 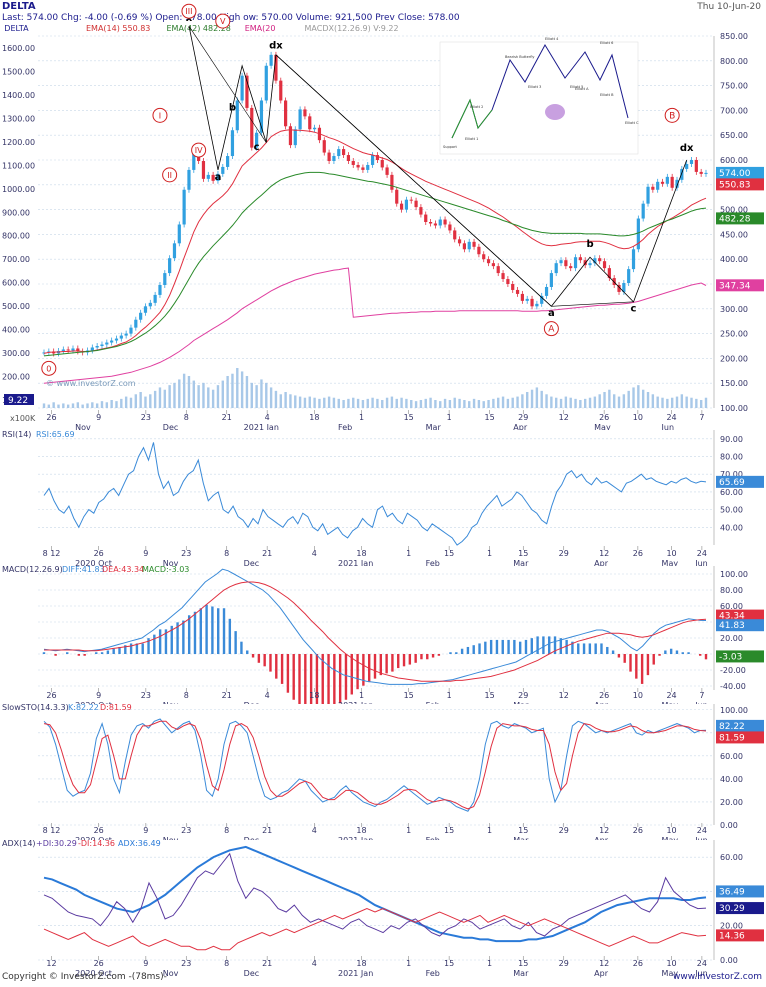 I want to click on macd-dea-last-label-bg, so click(x=740, y=615).